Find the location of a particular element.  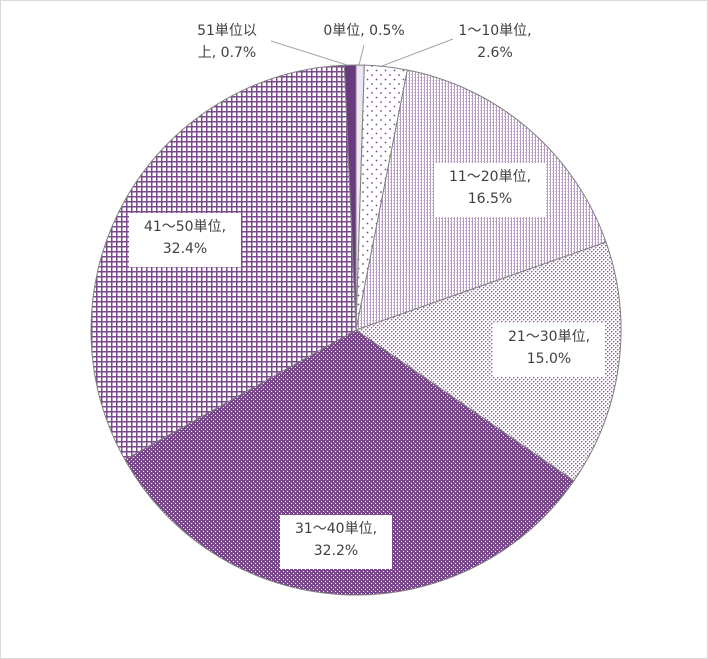

slice-label-line2: 16.5% is located at coordinates (490, 199).